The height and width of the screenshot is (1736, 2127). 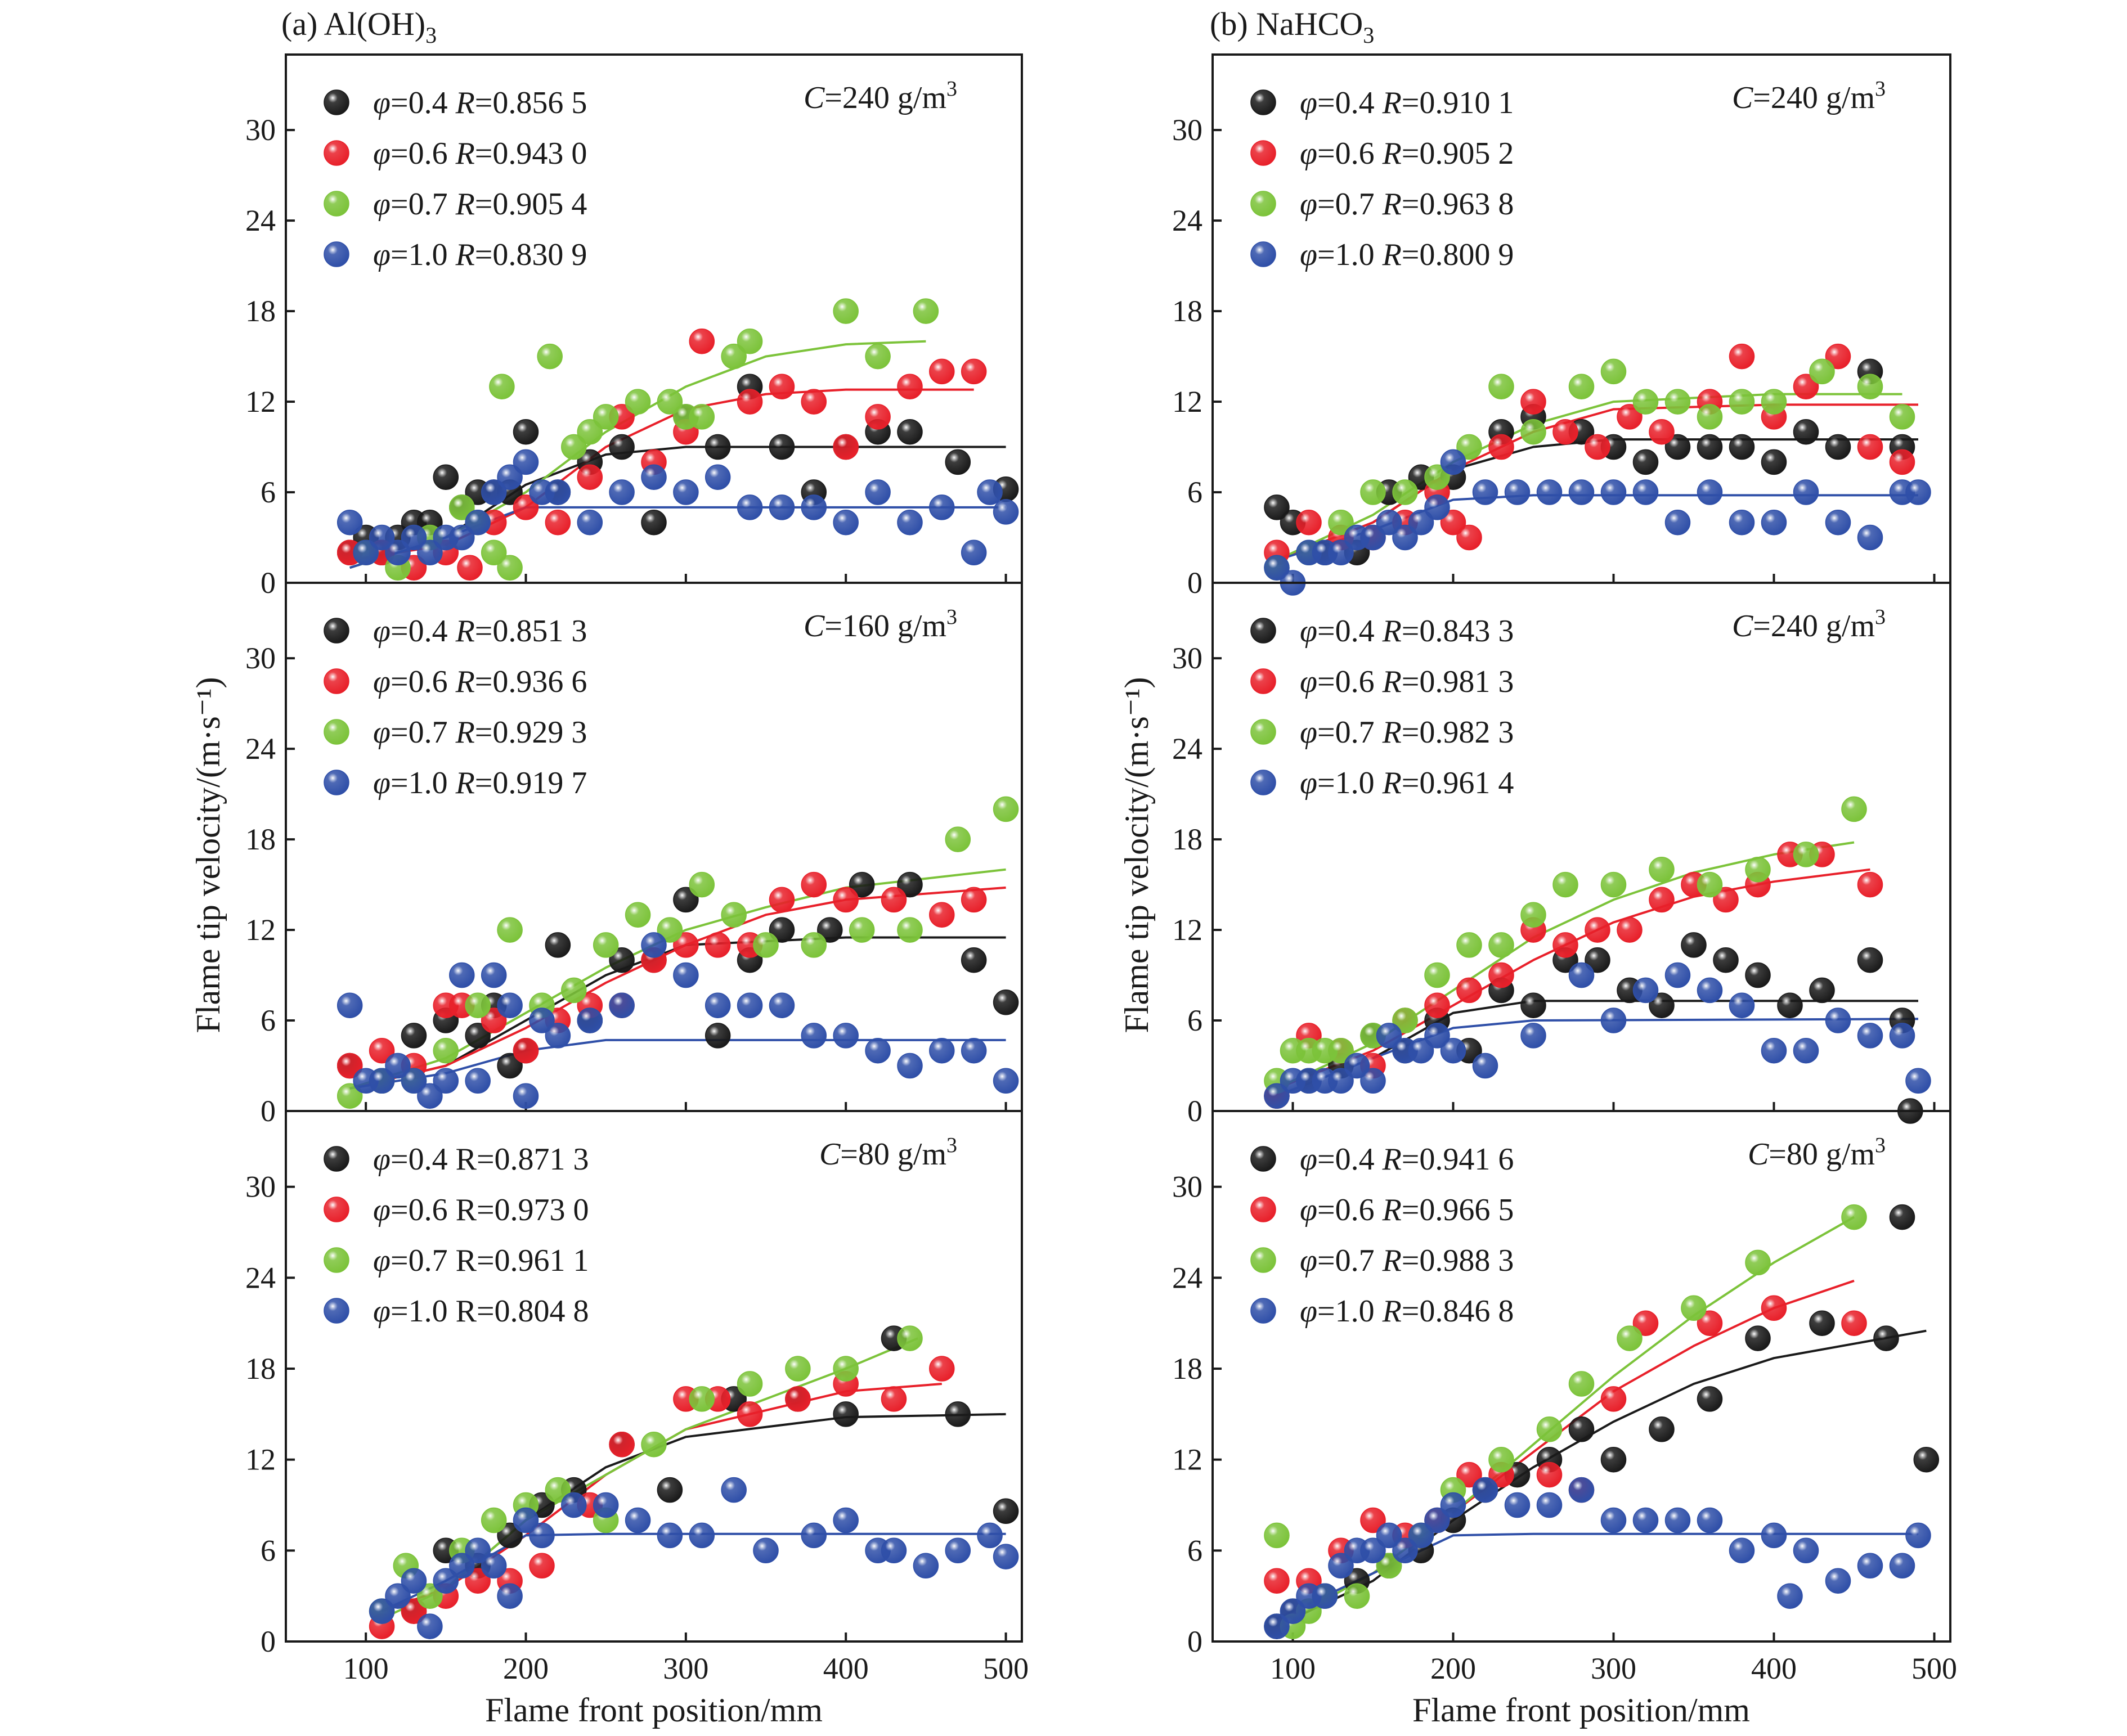 What do you see at coordinates (1407, 205) in the screenshot?
I see `legend-label-phi-0-7: φ=0.7 R=0.963 8` at bounding box center [1407, 205].